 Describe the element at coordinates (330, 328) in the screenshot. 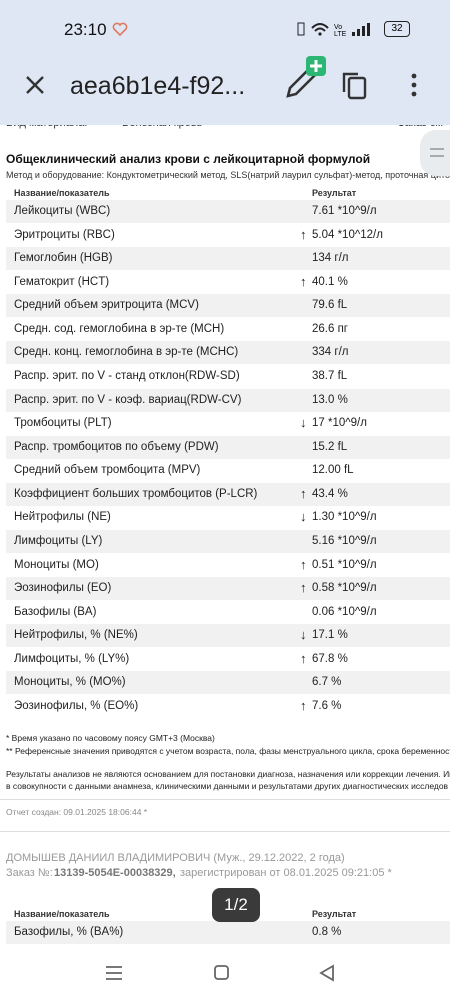

I see `row-result: 26.6 пг` at that location.